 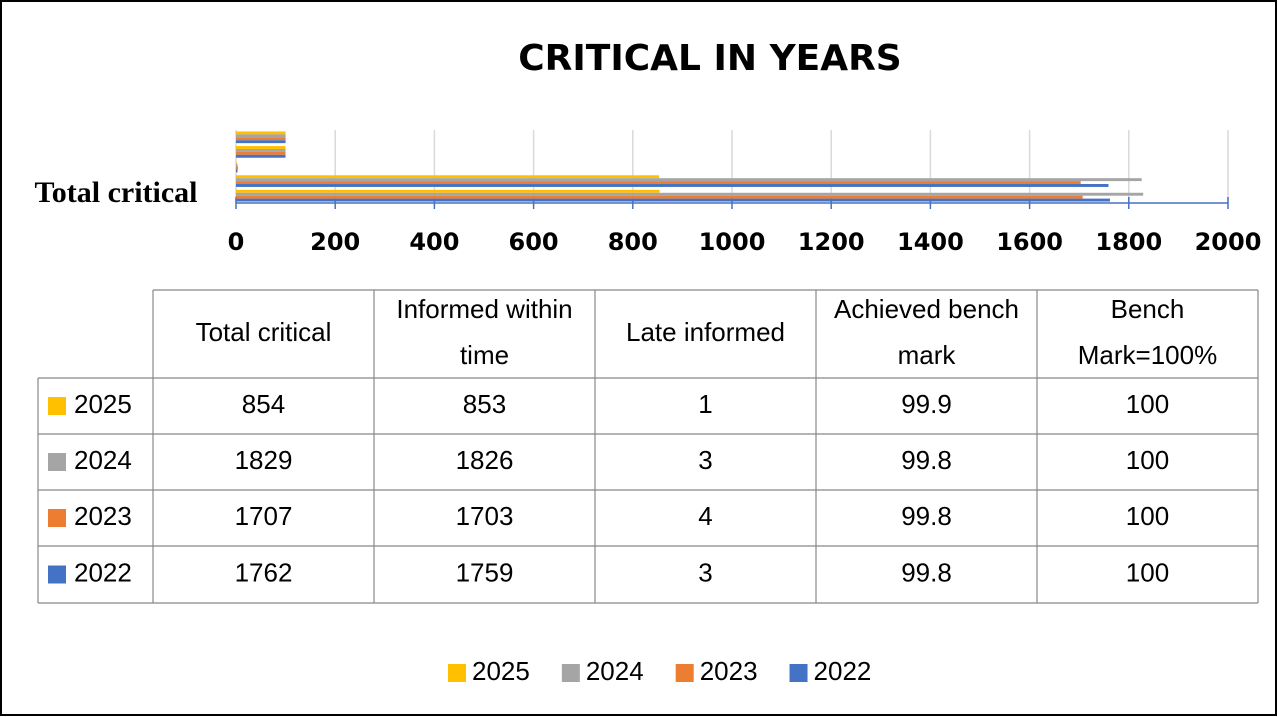 What do you see at coordinates (705, 332) in the screenshot?
I see `table-header: Late informed` at bounding box center [705, 332].